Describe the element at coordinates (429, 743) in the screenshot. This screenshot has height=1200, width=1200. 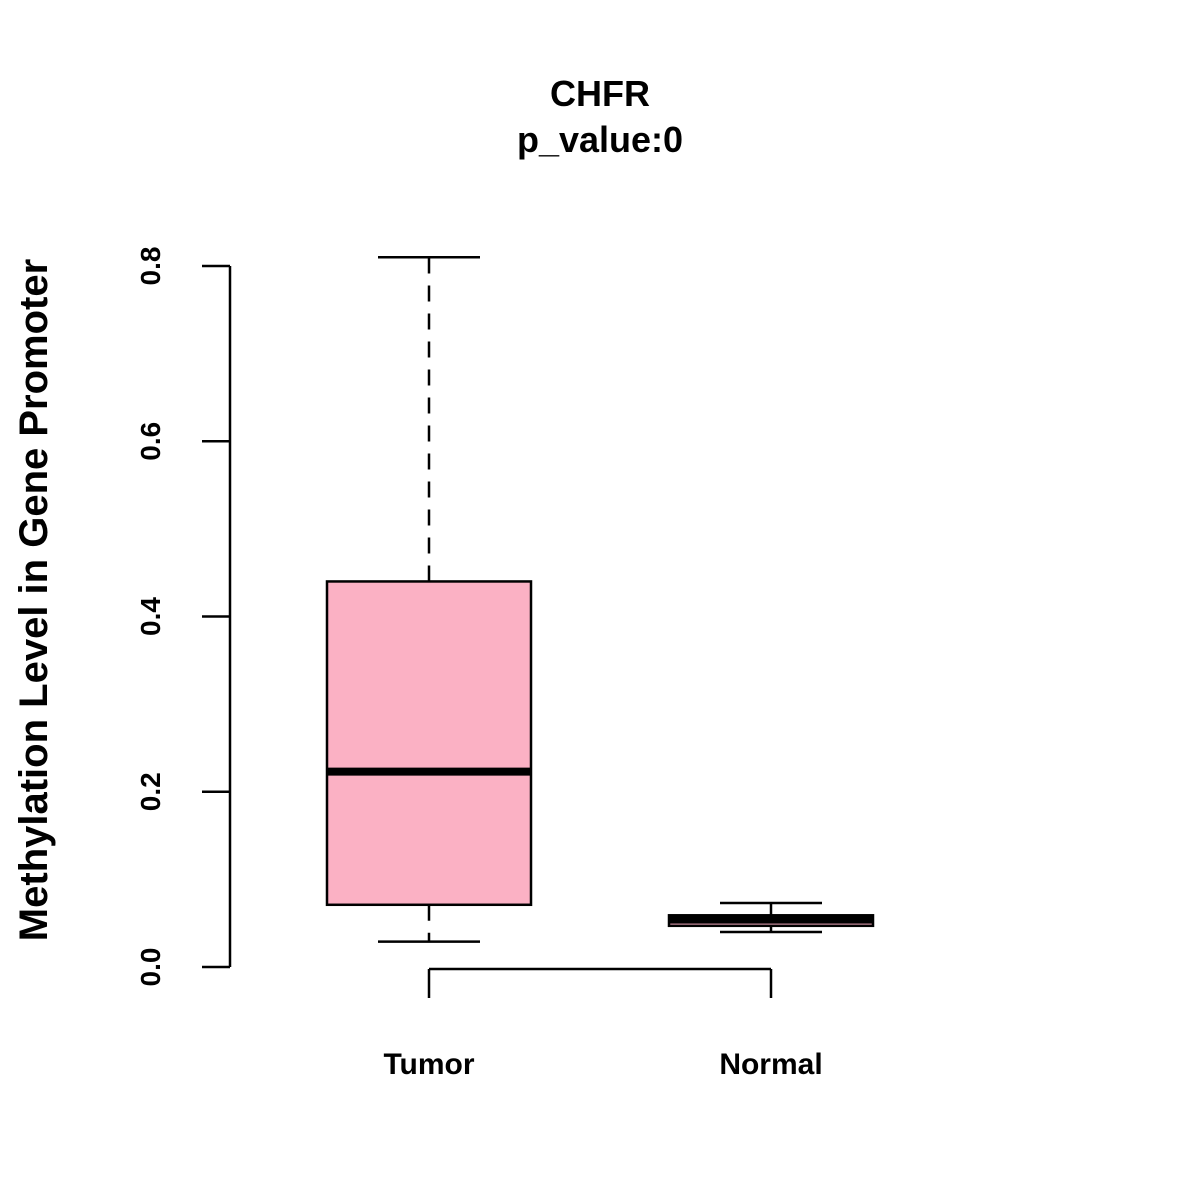
I see `box-iqr` at that location.